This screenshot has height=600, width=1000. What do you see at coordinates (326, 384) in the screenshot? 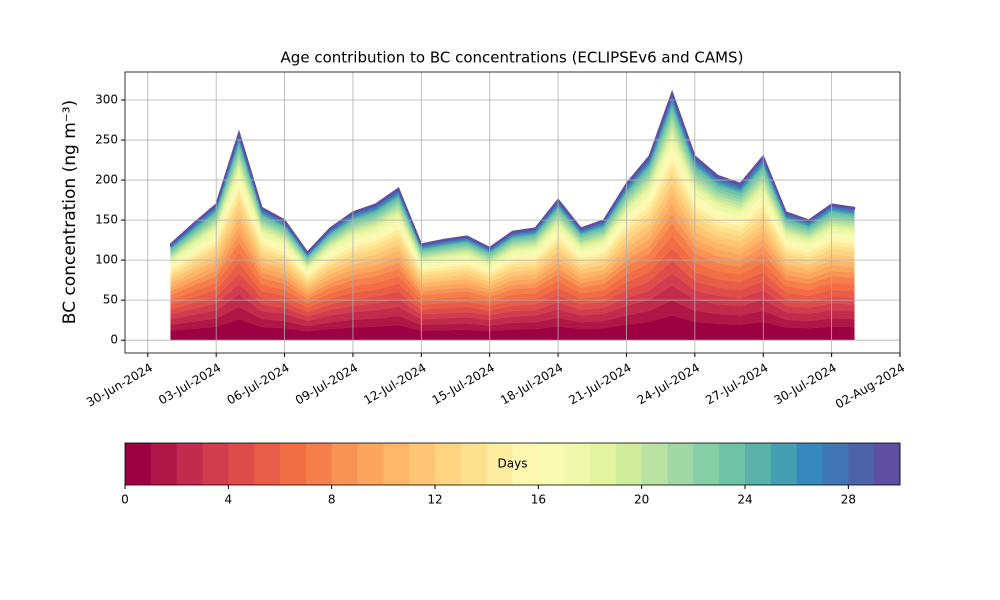
I see `x-tick-label: 09-Jul-2024` at bounding box center [326, 384].